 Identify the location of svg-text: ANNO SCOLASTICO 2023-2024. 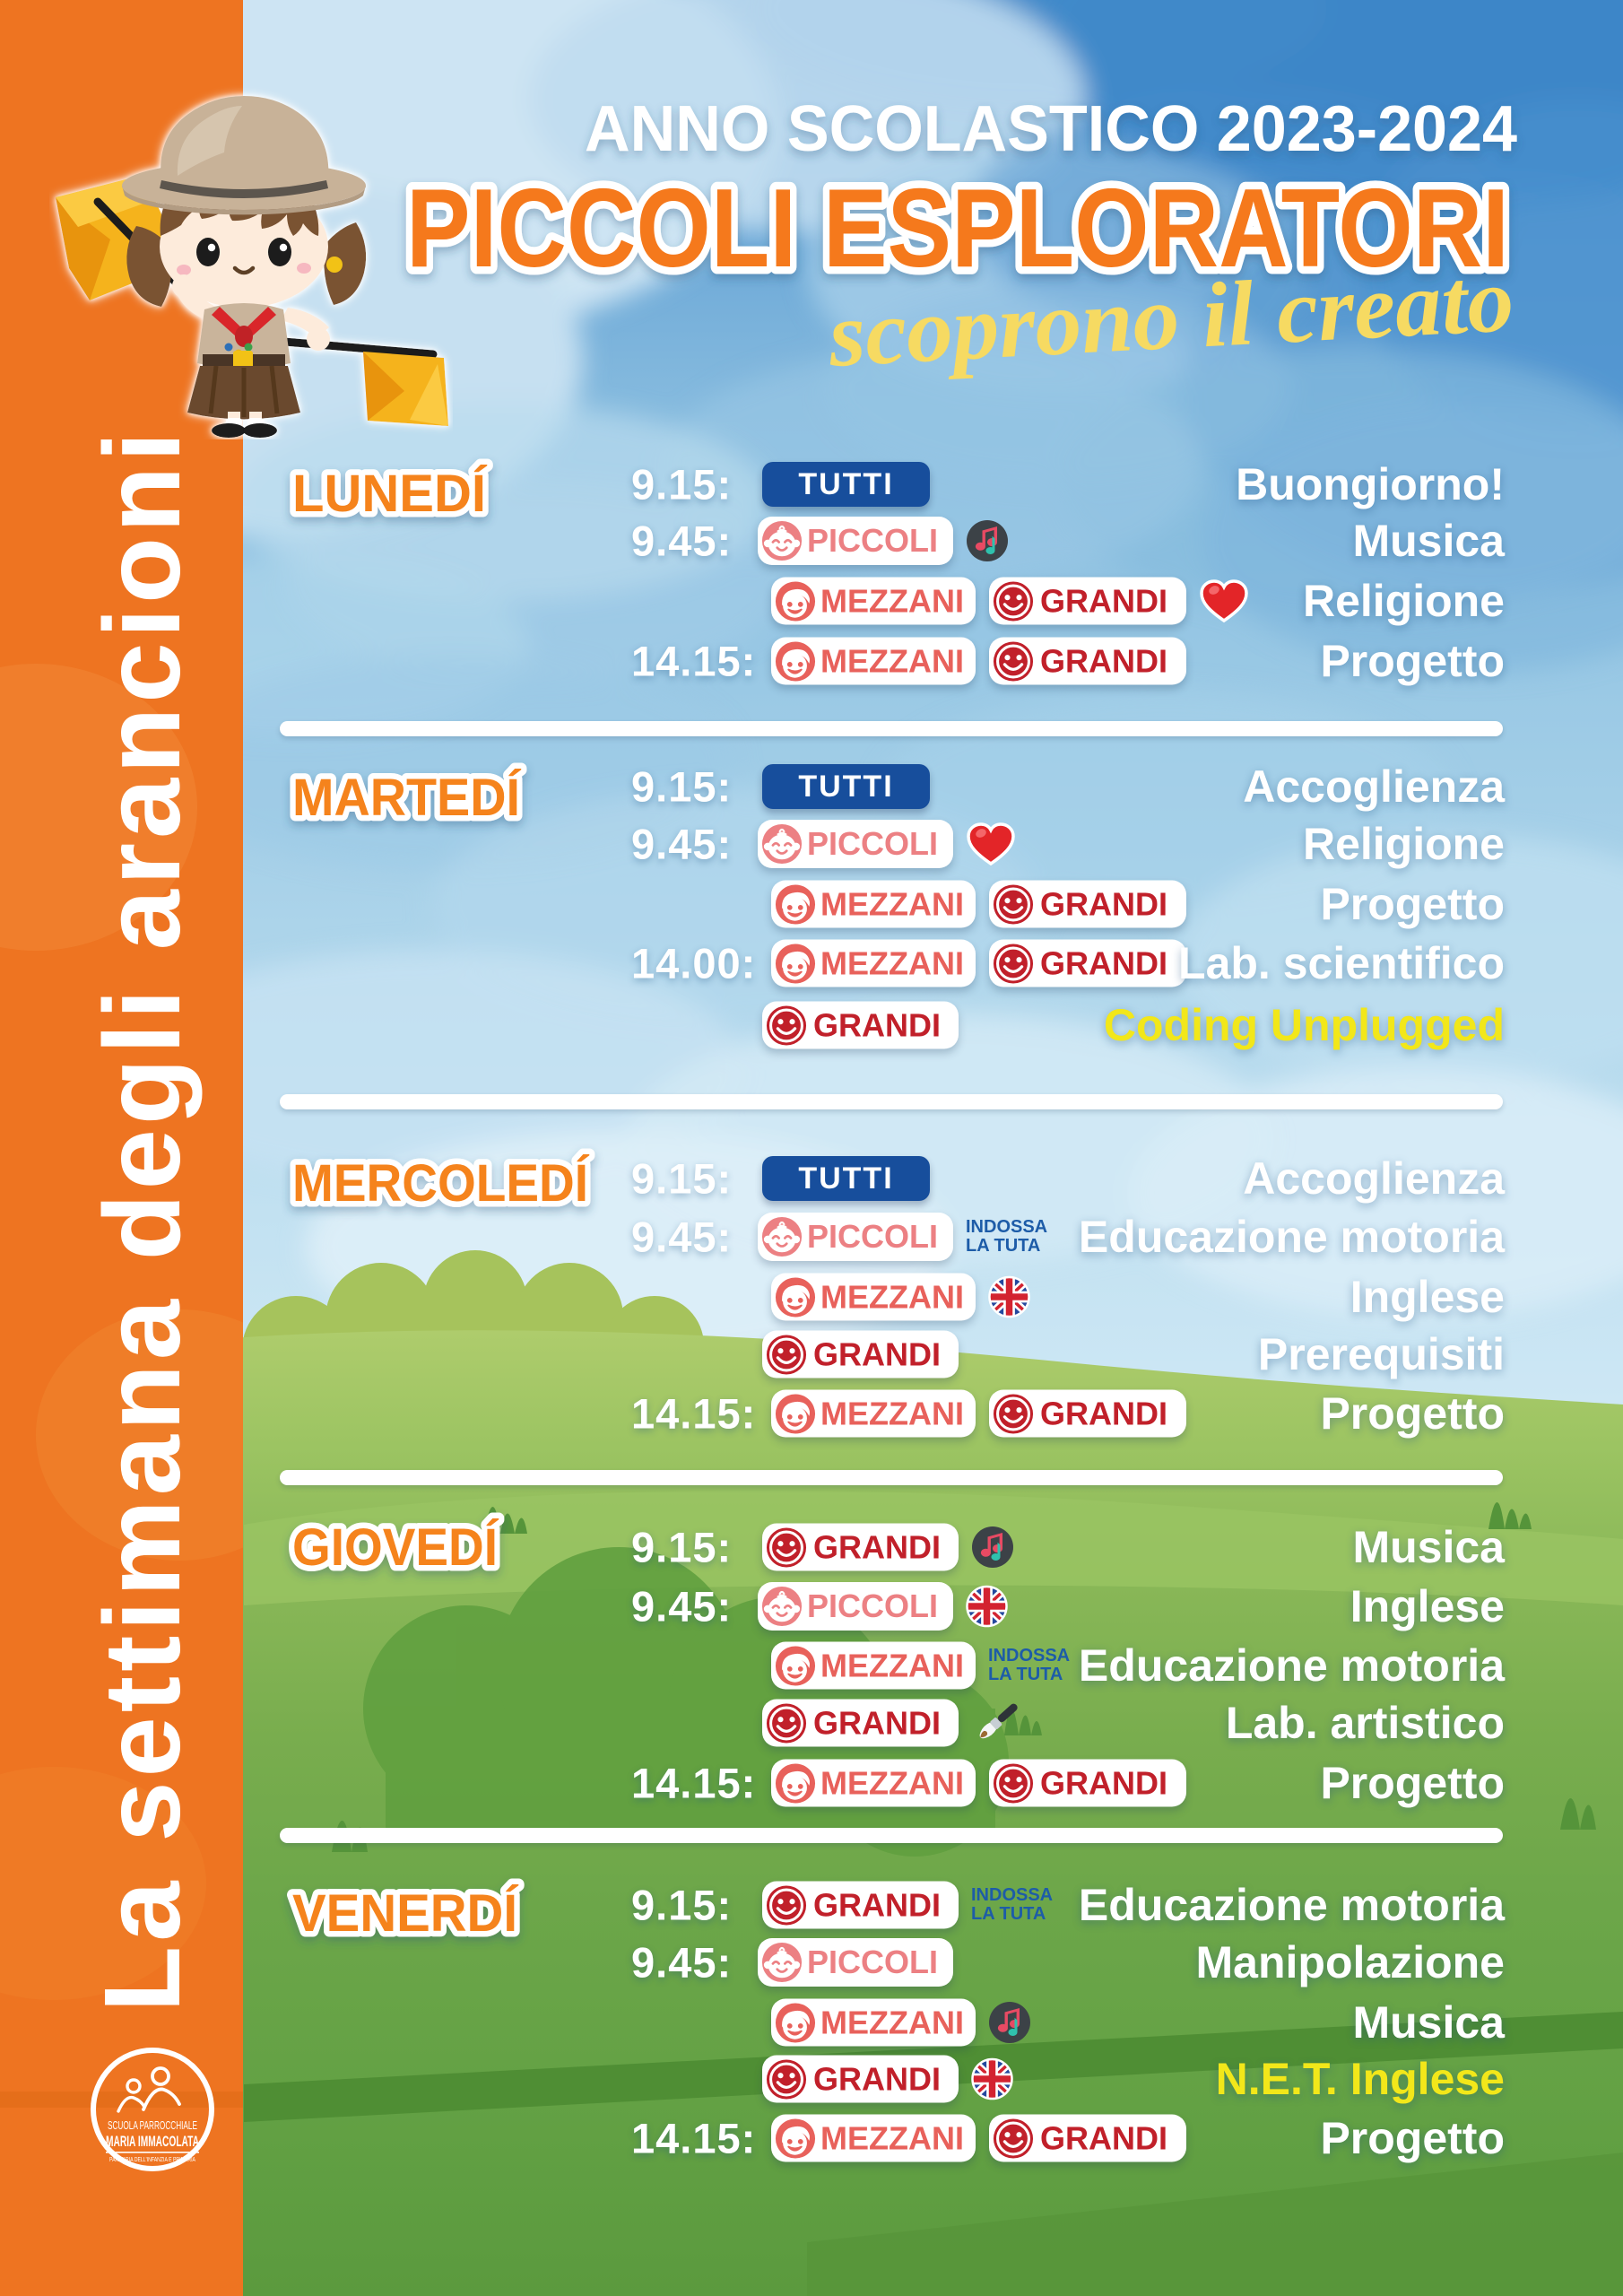
(1051, 129).